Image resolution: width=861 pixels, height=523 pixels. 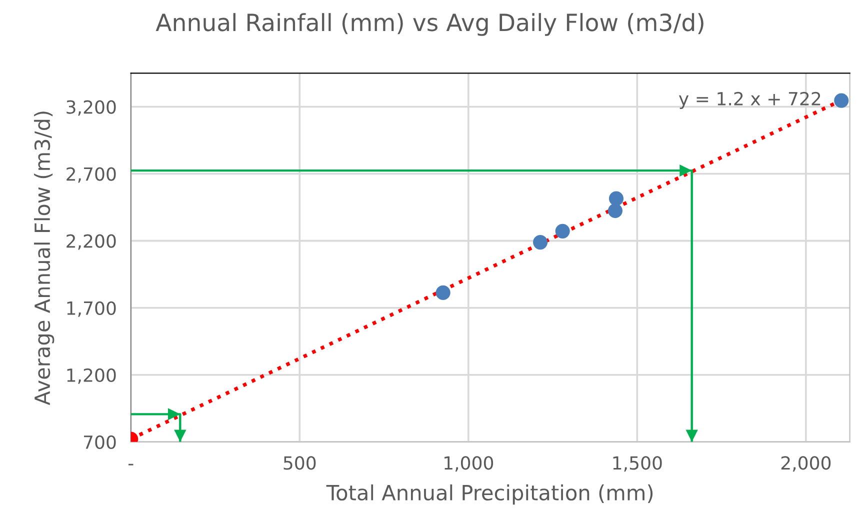 What do you see at coordinates (637, 464) in the screenshot?
I see `x-tick-label: 1,500` at bounding box center [637, 464].